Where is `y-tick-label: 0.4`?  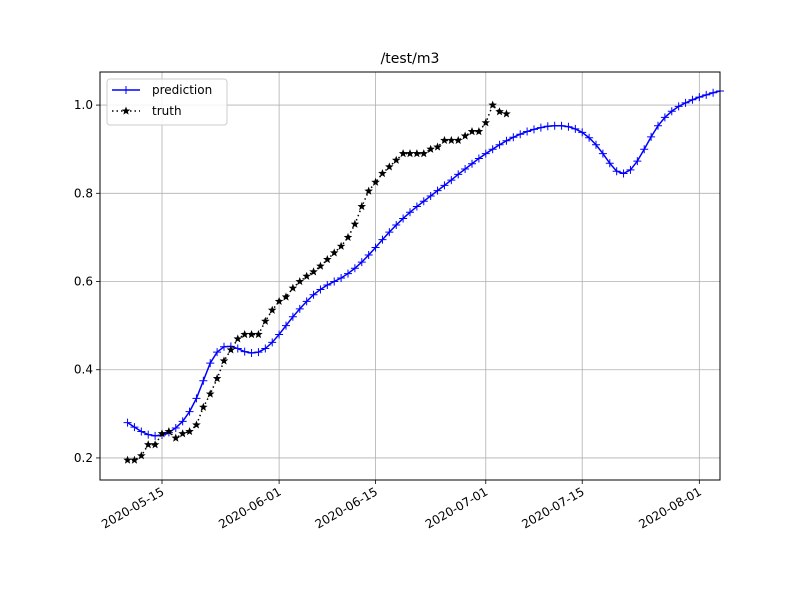 y-tick-label: 0.4 is located at coordinates (83, 370).